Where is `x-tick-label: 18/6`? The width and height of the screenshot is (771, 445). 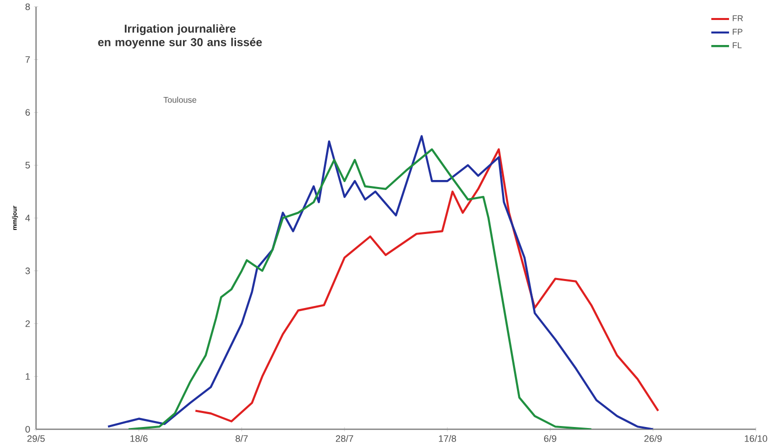
x-tick-label: 18/6 is located at coordinates (139, 438).